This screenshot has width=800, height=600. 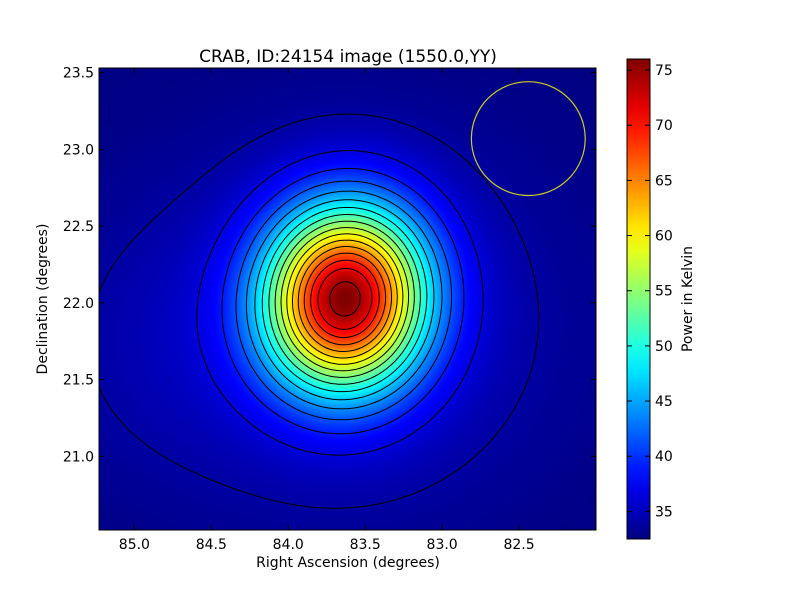 What do you see at coordinates (78, 457) in the screenshot?
I see `y-tick-label: 21.0` at bounding box center [78, 457].